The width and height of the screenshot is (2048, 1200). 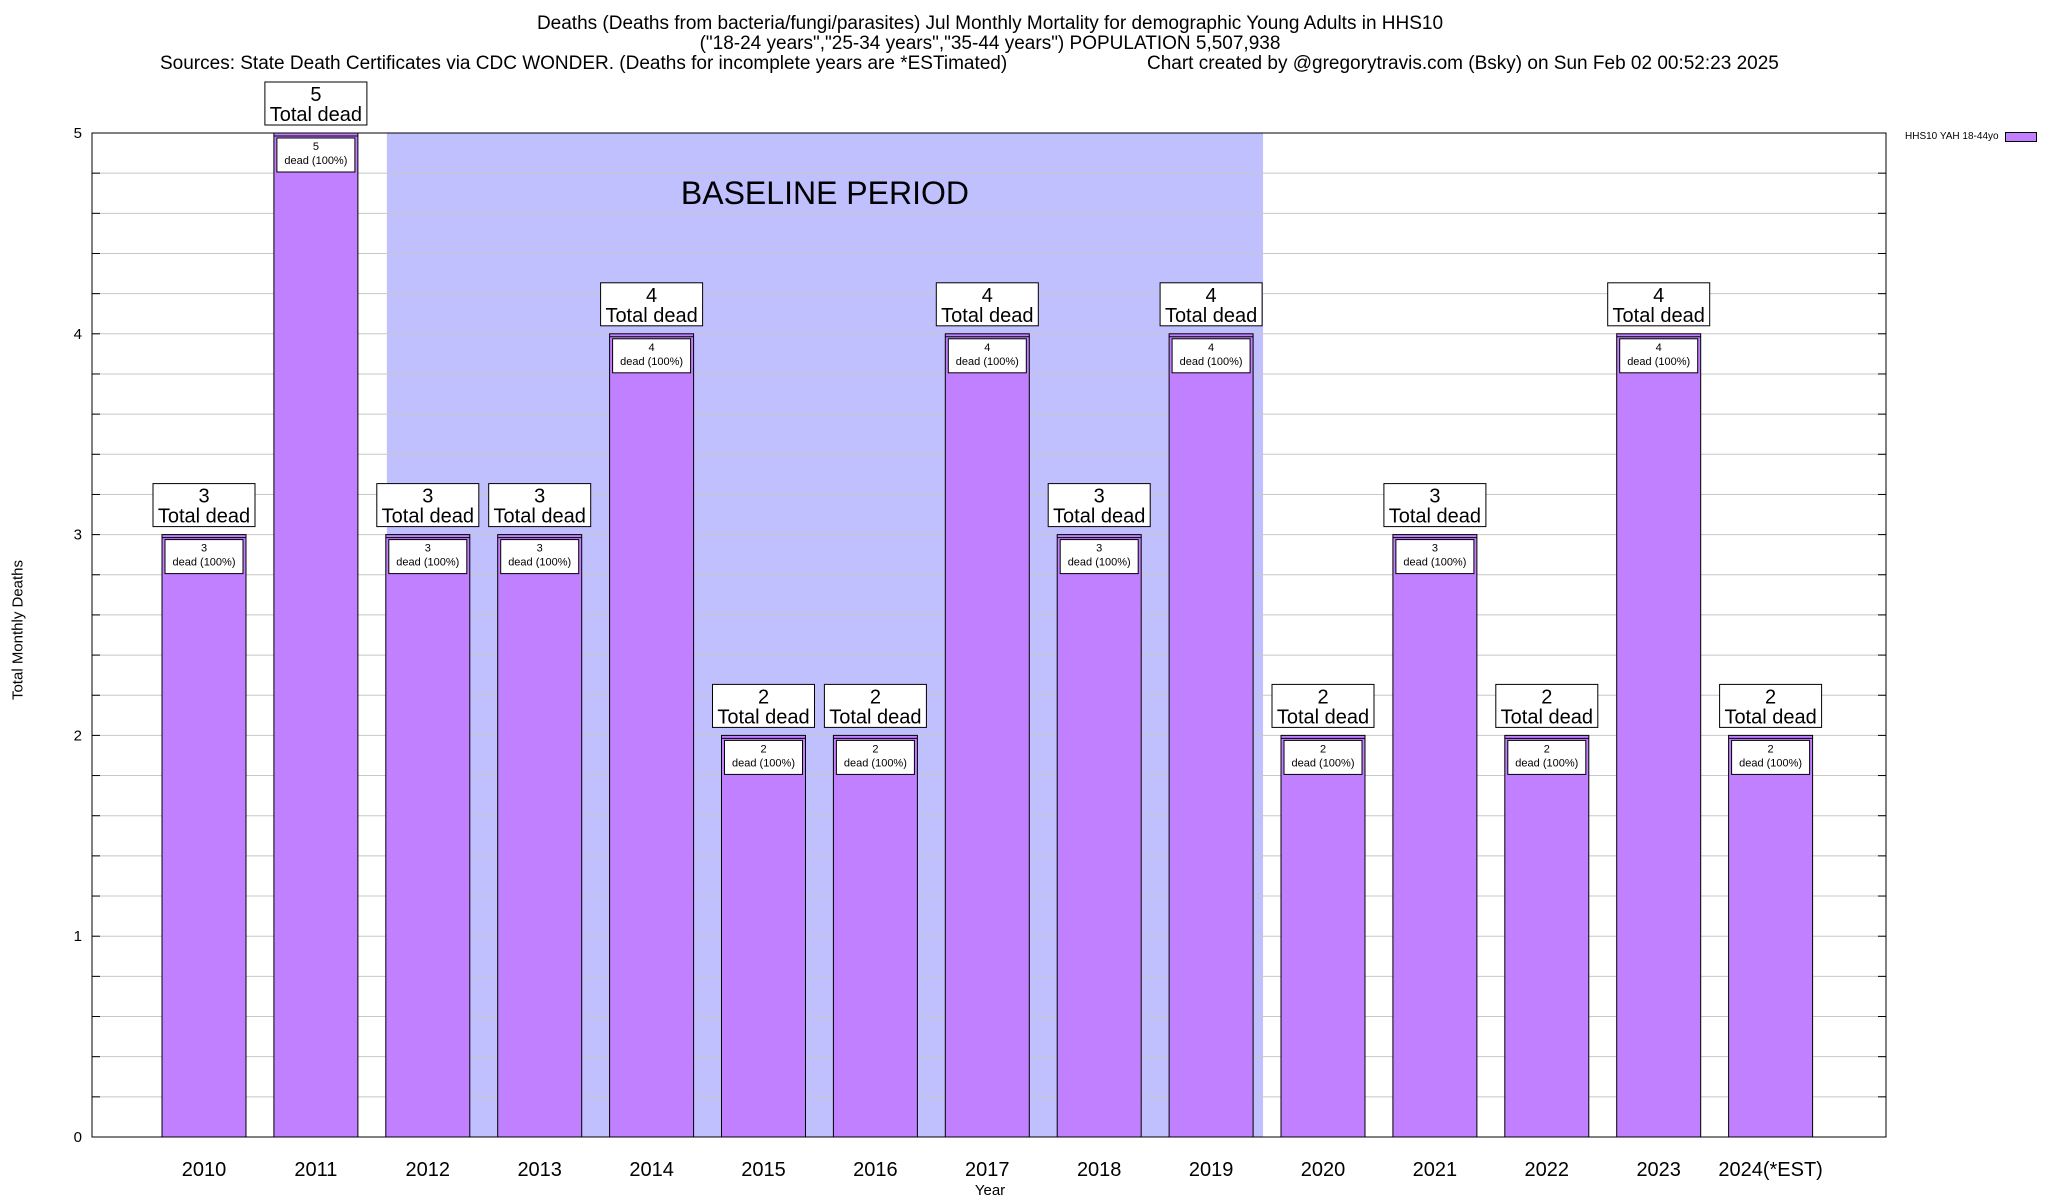 What do you see at coordinates (428, 1170) in the screenshot?
I see `x-tick-label: 2012` at bounding box center [428, 1170].